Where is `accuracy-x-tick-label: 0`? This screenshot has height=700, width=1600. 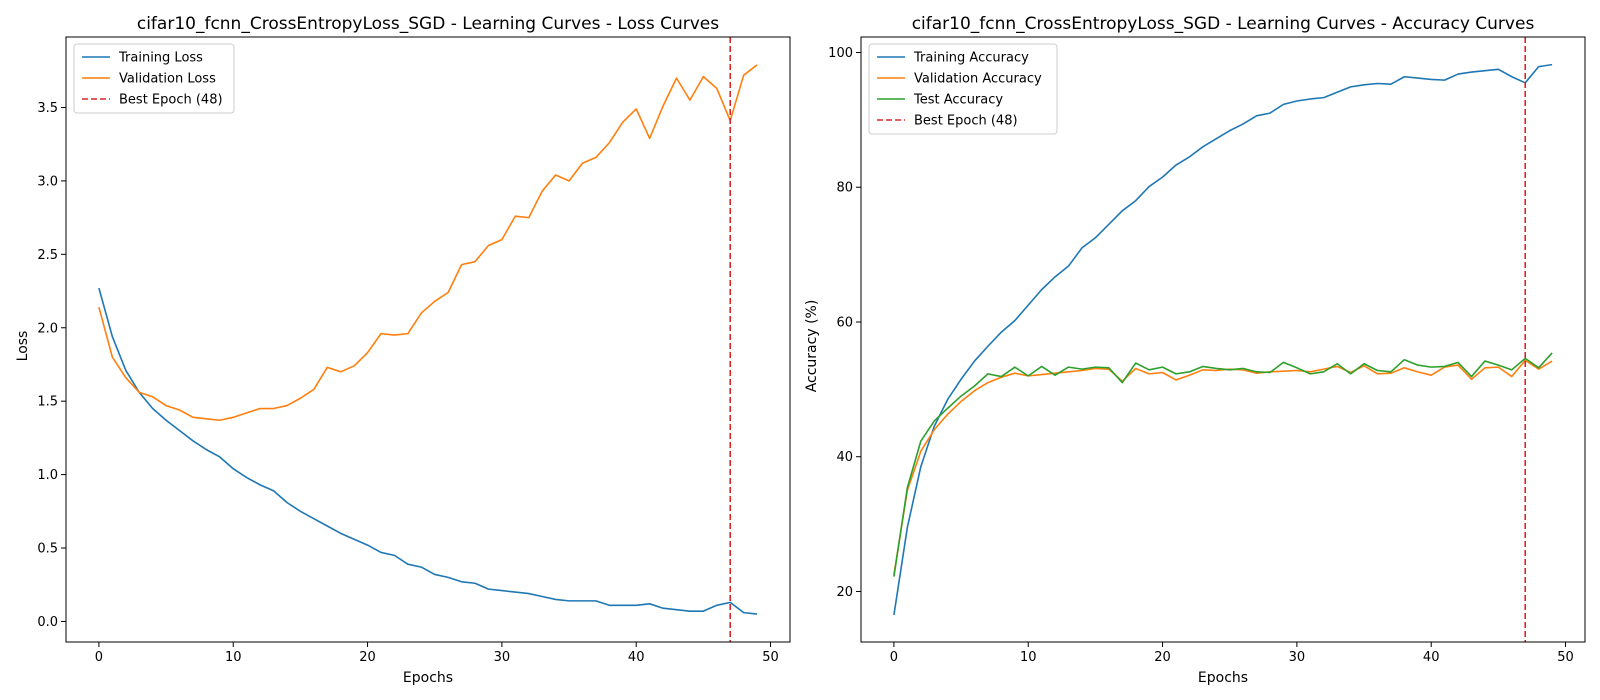
accuracy-x-tick-label: 0 is located at coordinates (894, 657).